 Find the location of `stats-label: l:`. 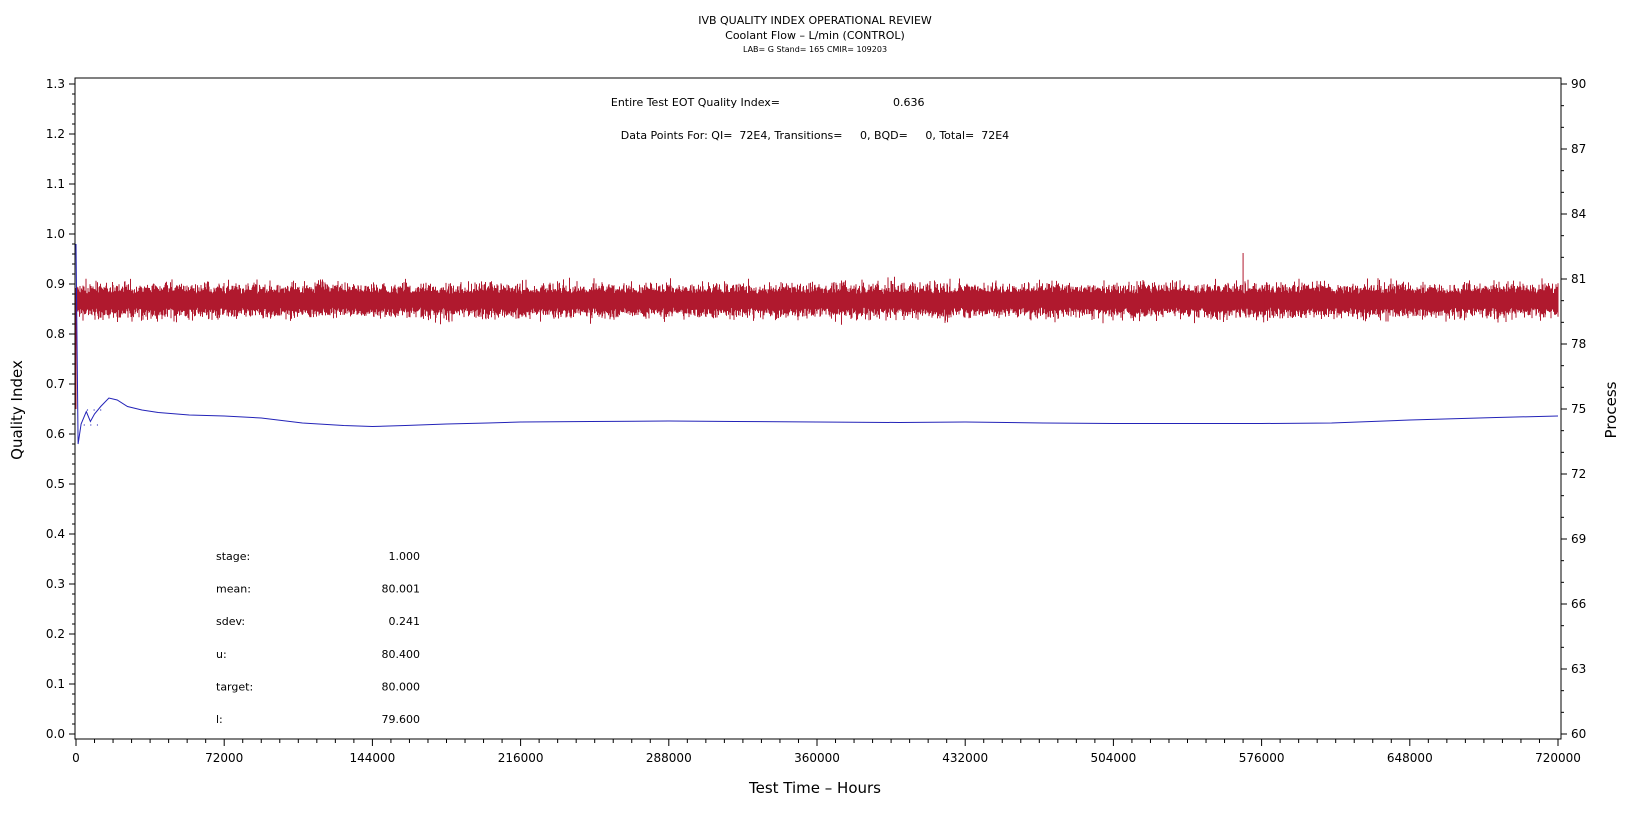

stats-label: l: is located at coordinates (219, 719).